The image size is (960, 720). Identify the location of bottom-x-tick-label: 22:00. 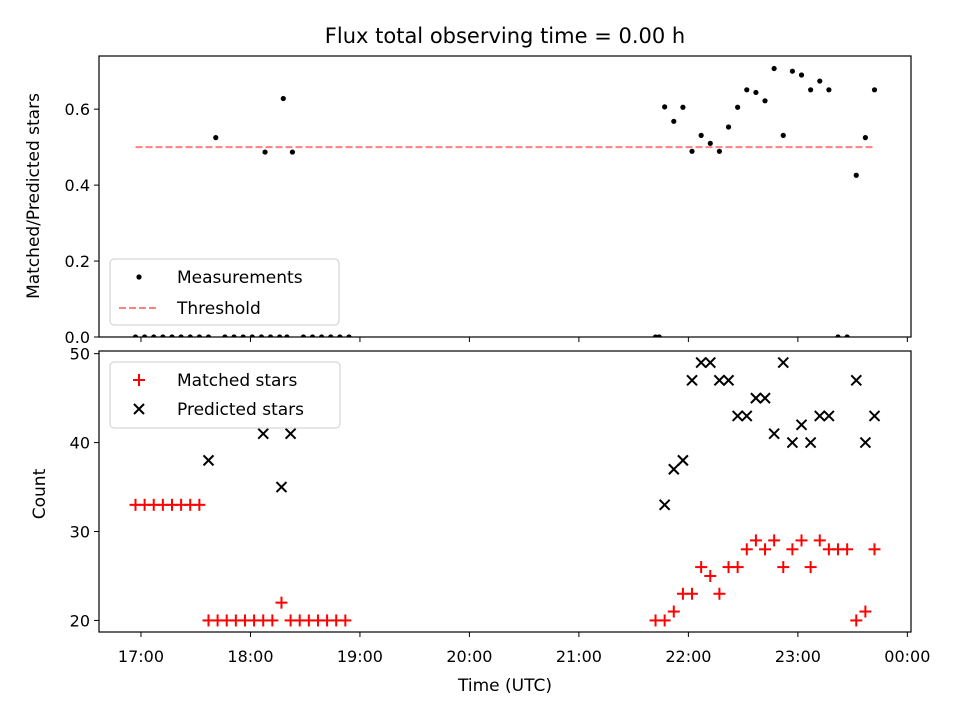
(688, 656).